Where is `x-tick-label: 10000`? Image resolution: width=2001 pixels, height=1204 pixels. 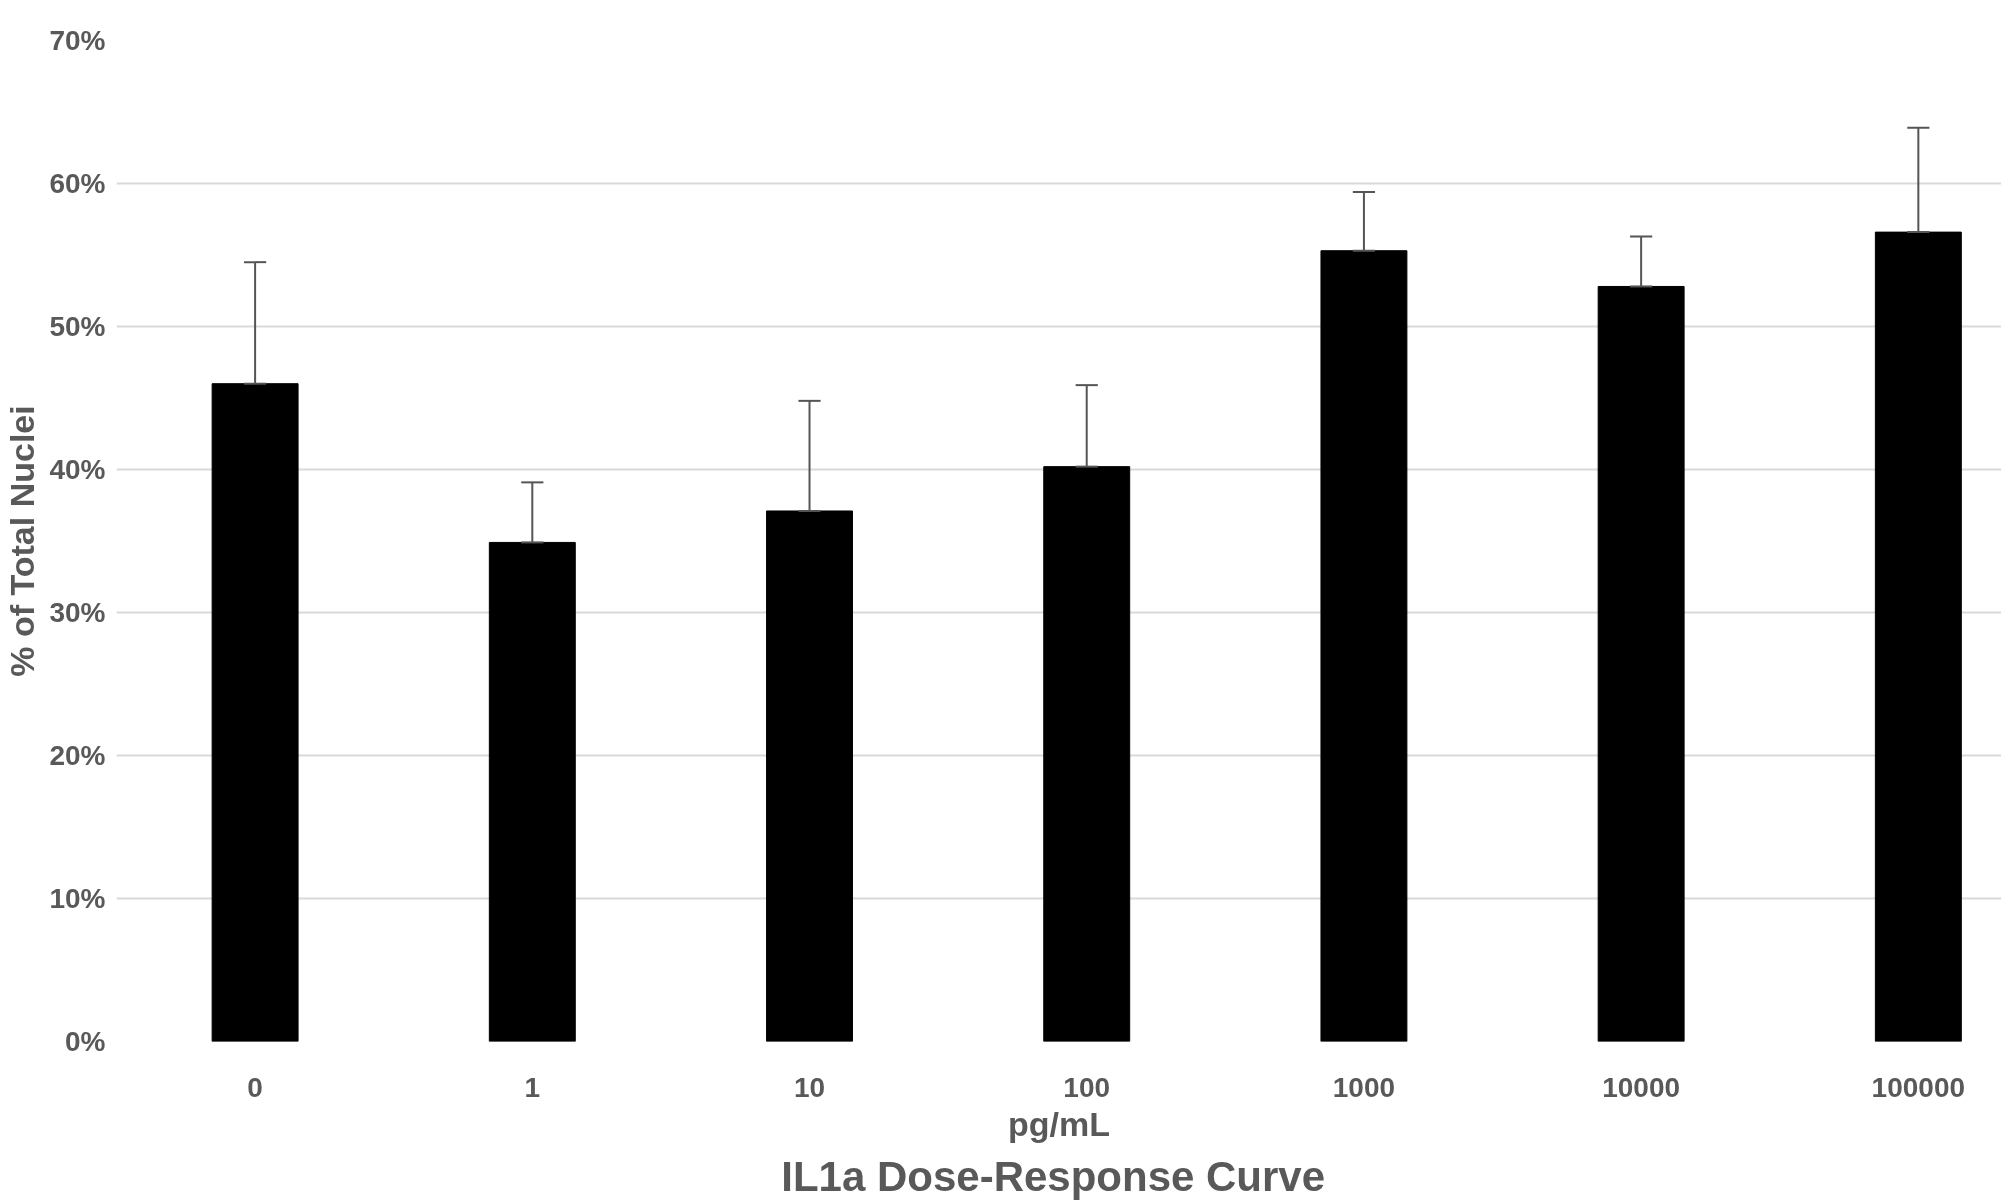 x-tick-label: 10000 is located at coordinates (1641, 1087).